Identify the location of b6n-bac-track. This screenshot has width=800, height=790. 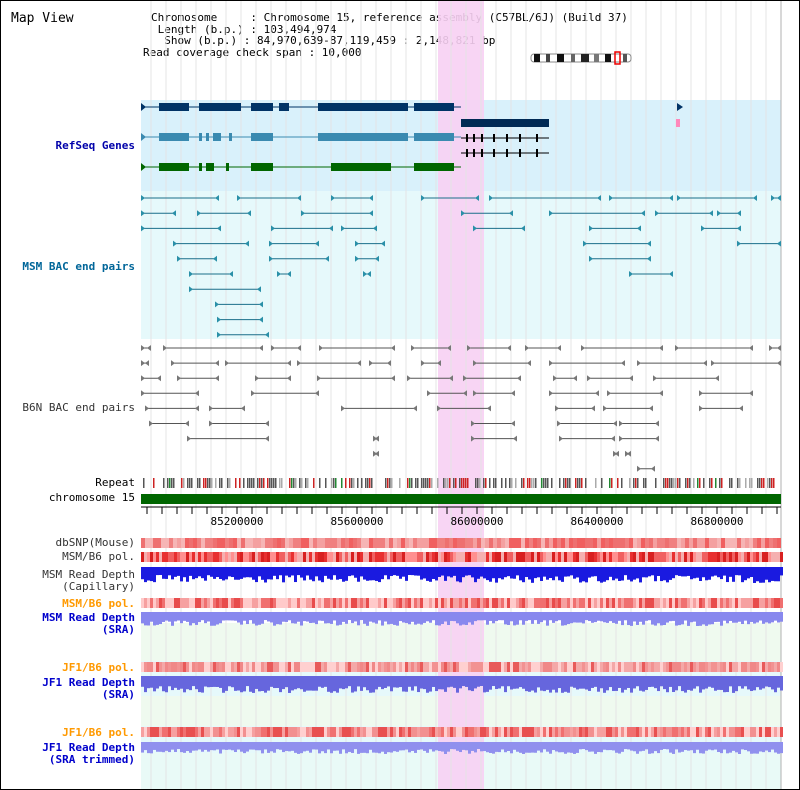
(461, 408).